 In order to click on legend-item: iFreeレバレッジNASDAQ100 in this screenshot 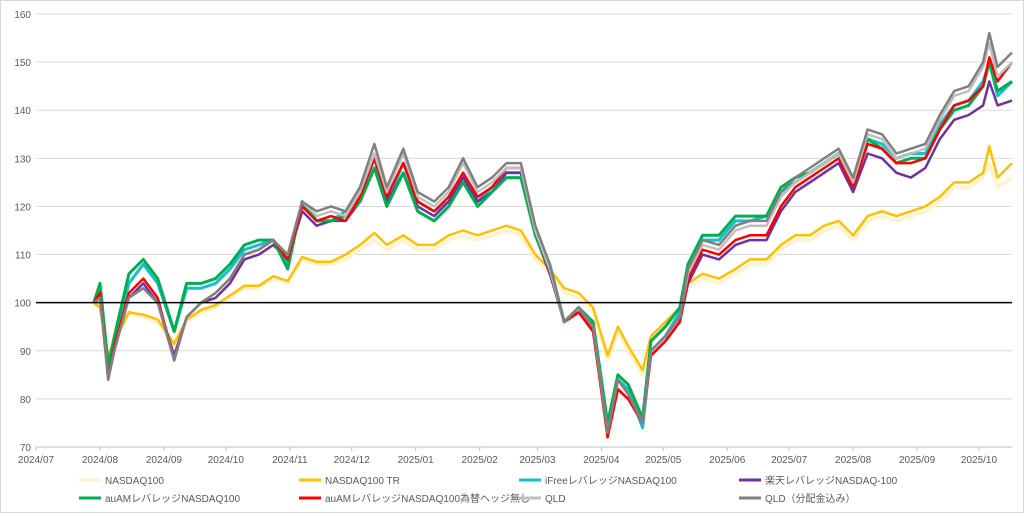, I will do `click(598, 481)`.